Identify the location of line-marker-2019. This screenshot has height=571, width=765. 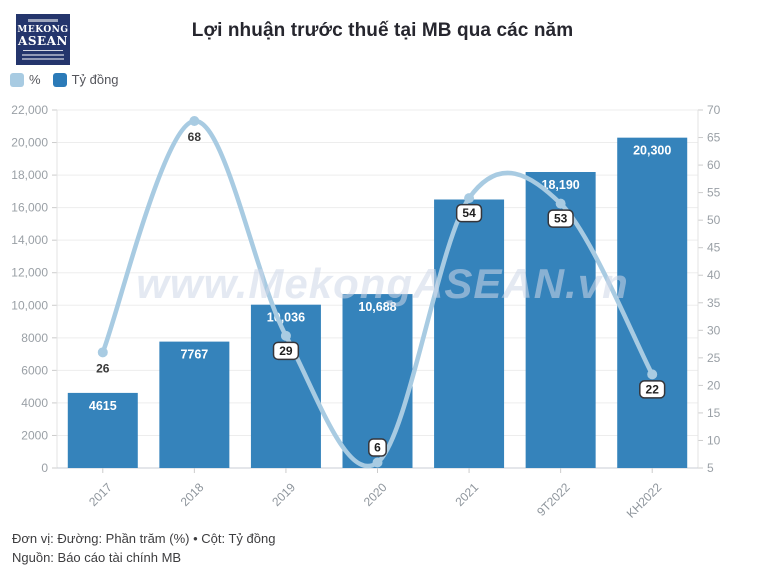
(285, 335).